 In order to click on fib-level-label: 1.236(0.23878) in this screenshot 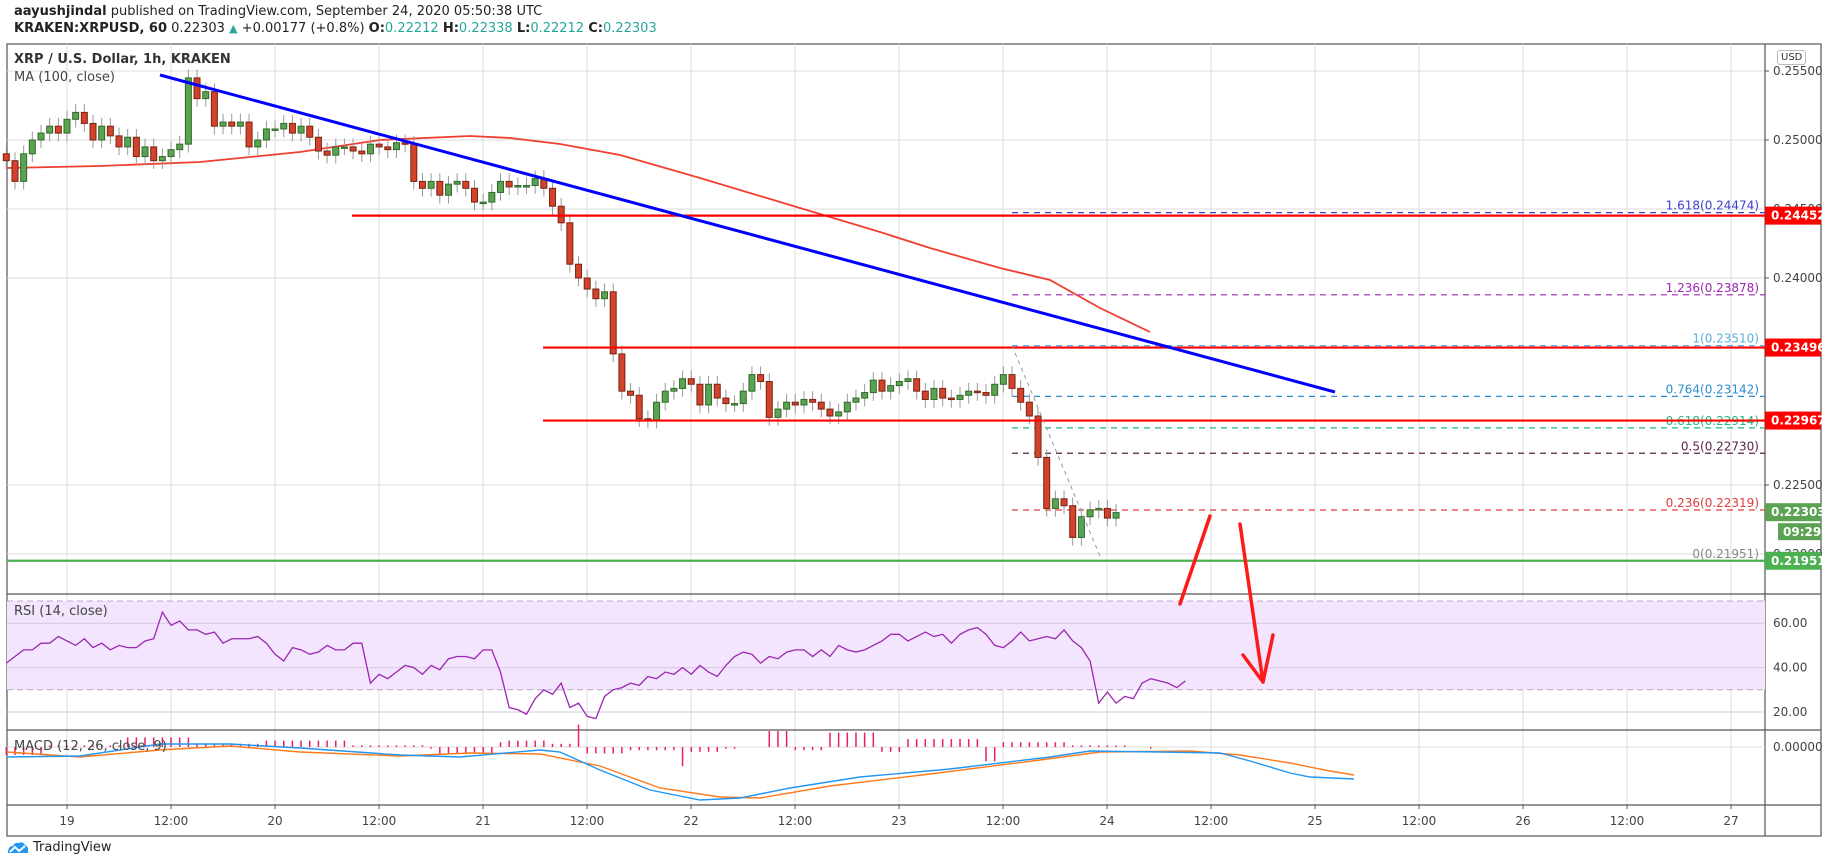, I will do `click(1712, 288)`.